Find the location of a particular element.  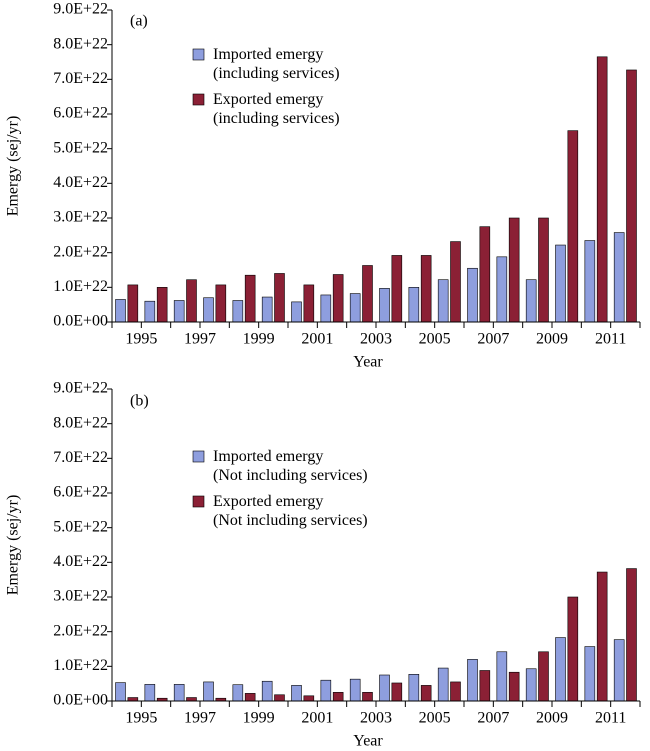

legend-label: Imported emergy (including services) is located at coordinates (276, 64).